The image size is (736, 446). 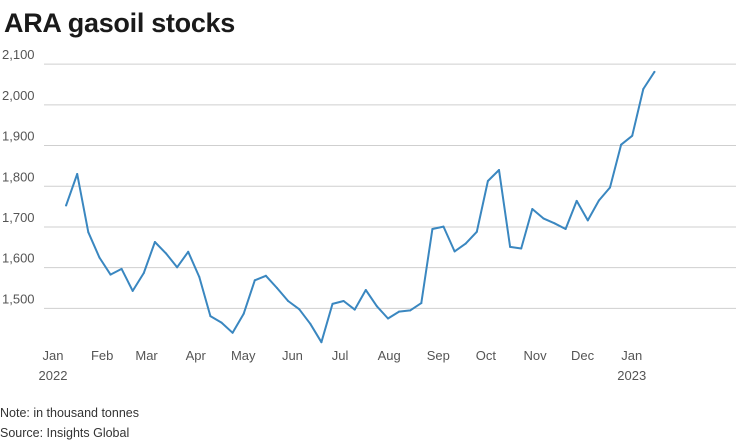 I want to click on chart-title: ARA gasoil stocks, so click(x=119, y=23).